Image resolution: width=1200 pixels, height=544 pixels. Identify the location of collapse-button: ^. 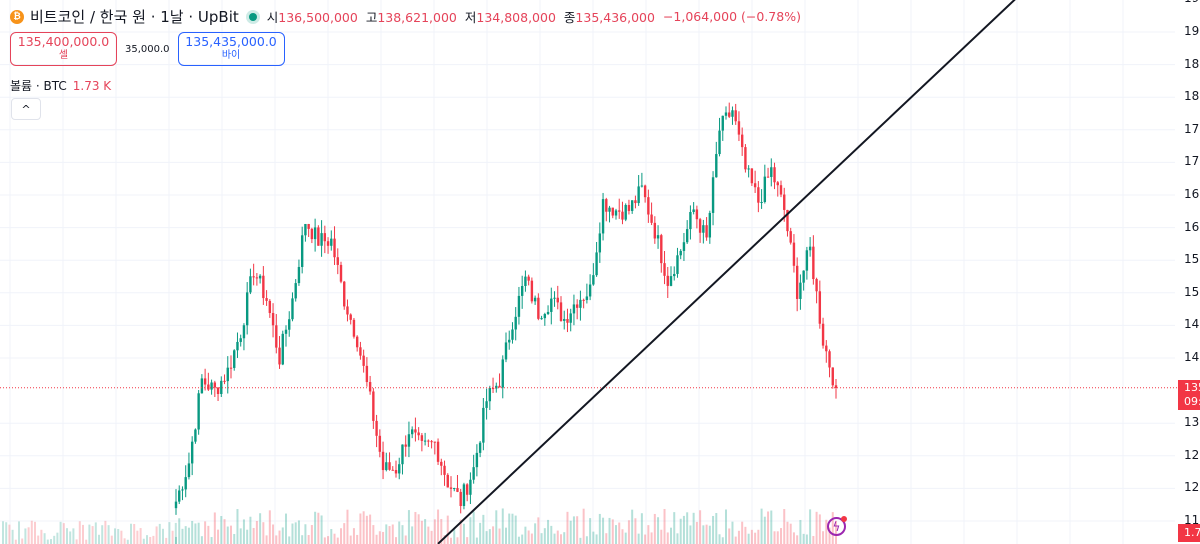
(26, 109).